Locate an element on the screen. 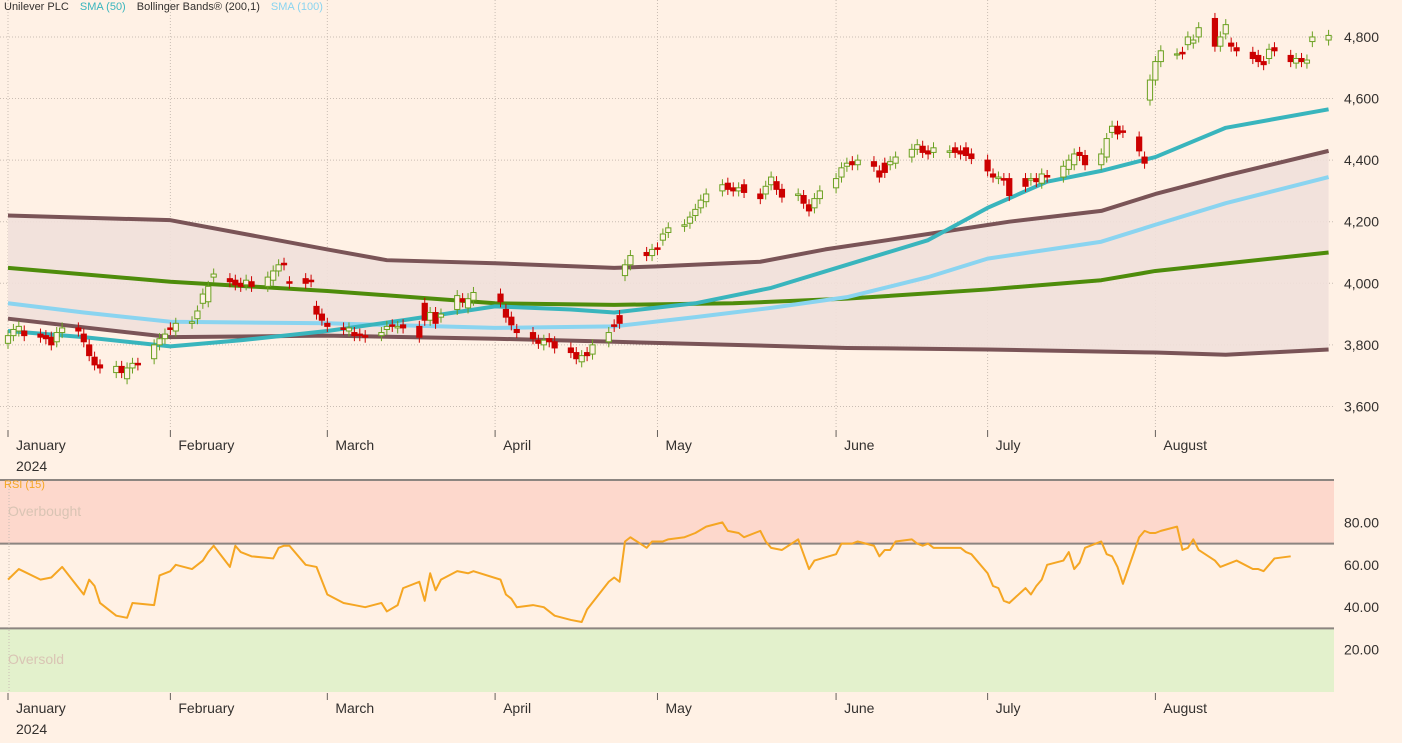  legend-sma50: SMA (50) is located at coordinates (102, 7).